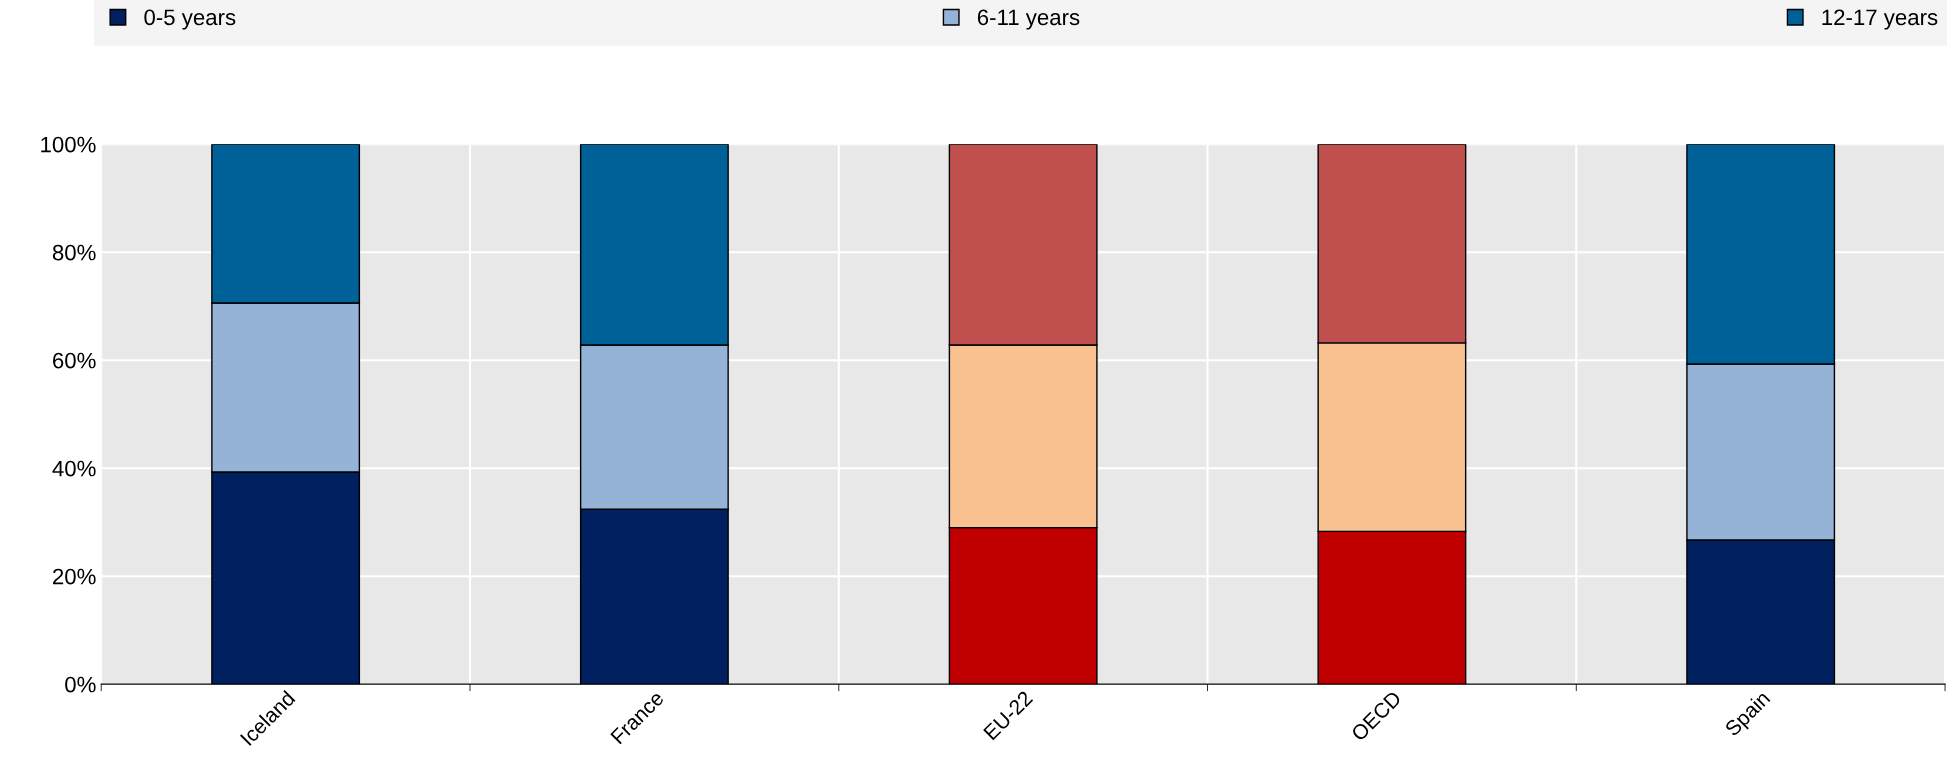 This screenshot has width=1947, height=767. What do you see at coordinates (74, 252) in the screenshot?
I see `y-tick-label: 80%` at bounding box center [74, 252].